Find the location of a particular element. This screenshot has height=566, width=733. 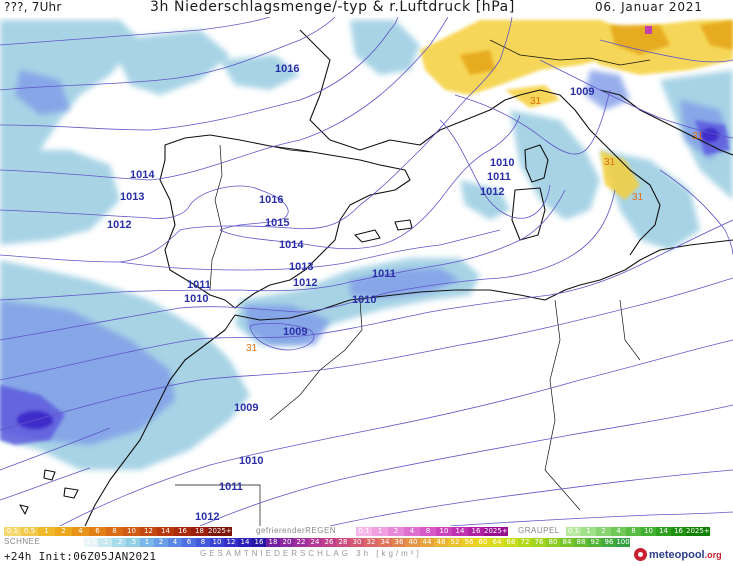

legend-total-swatch: 2 is located at coordinates (161, 542).